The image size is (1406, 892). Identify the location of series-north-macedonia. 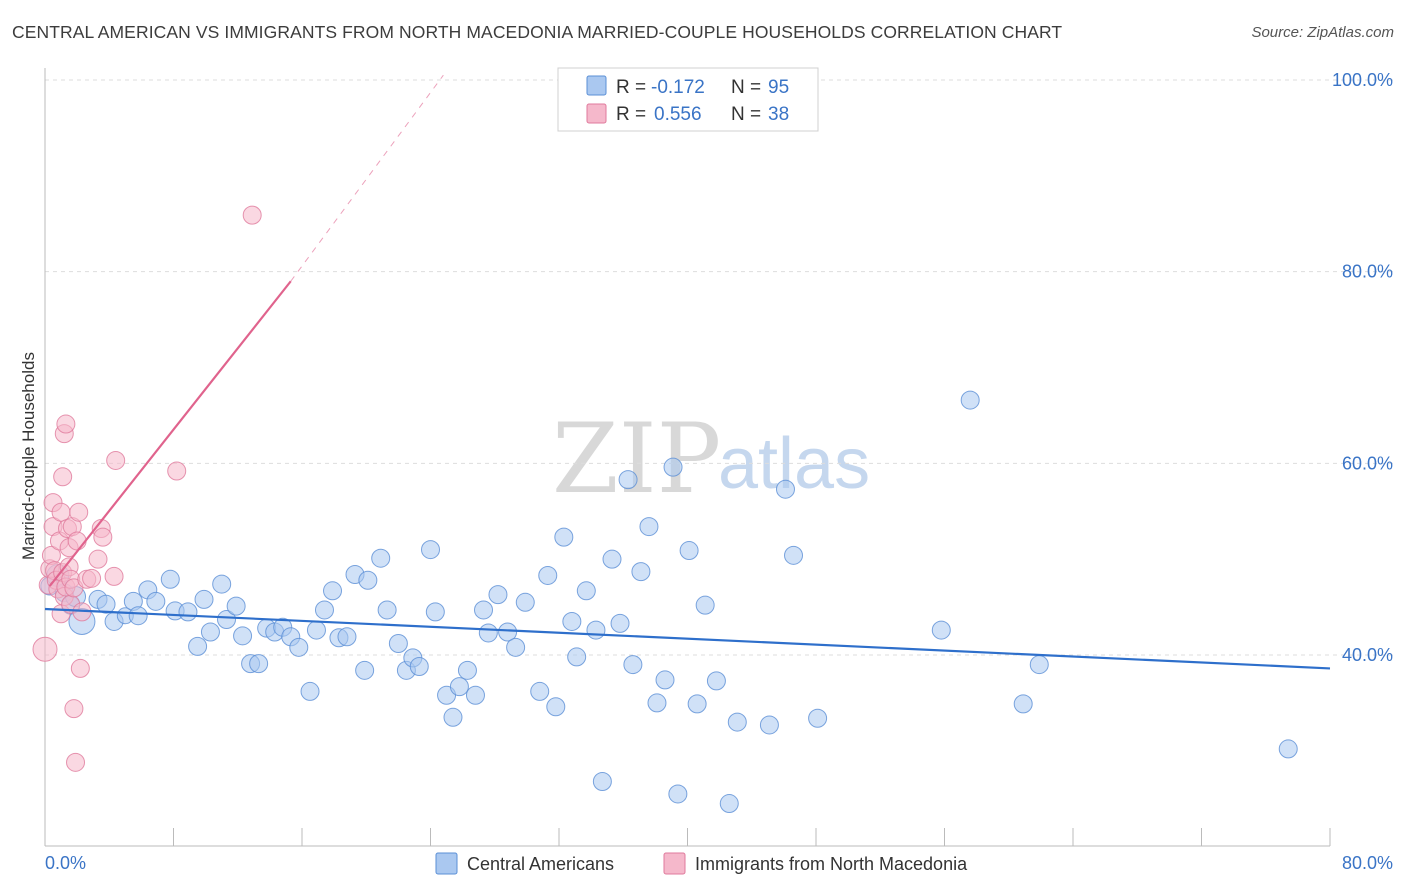
(147, 488).